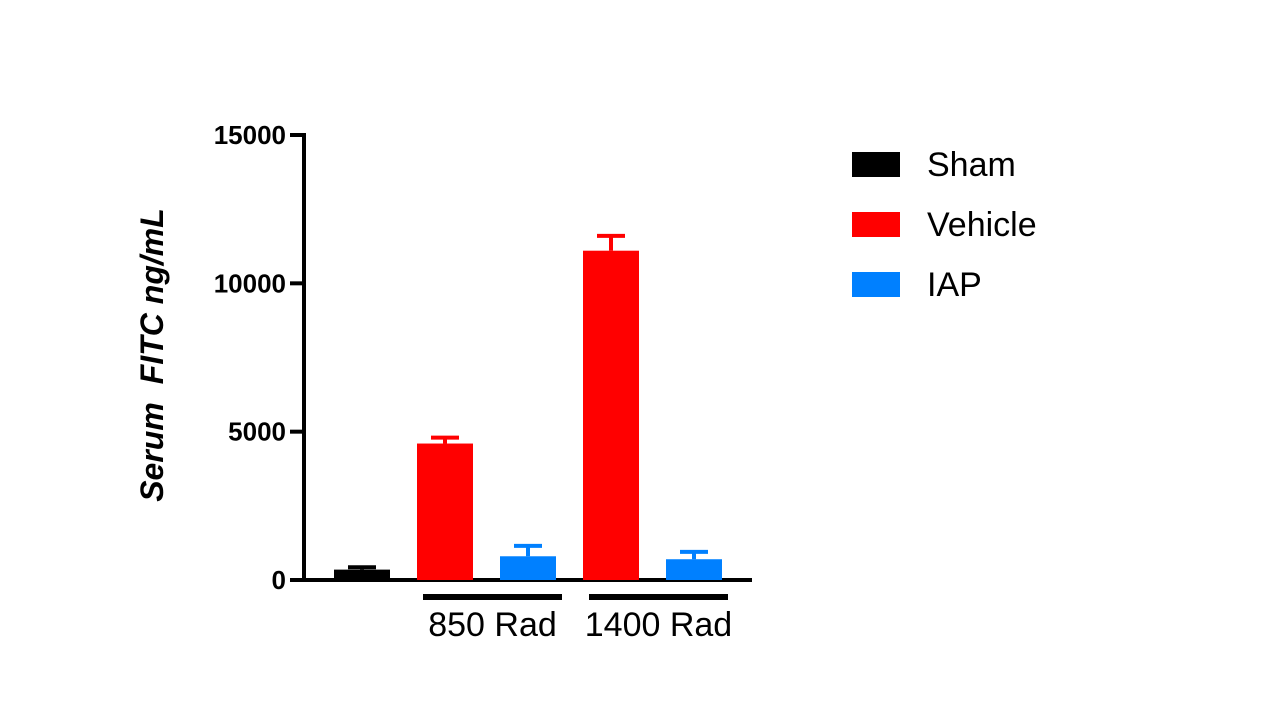 This screenshot has height=720, width=1280. I want to click on legend-swatch-sham, so click(876, 164).